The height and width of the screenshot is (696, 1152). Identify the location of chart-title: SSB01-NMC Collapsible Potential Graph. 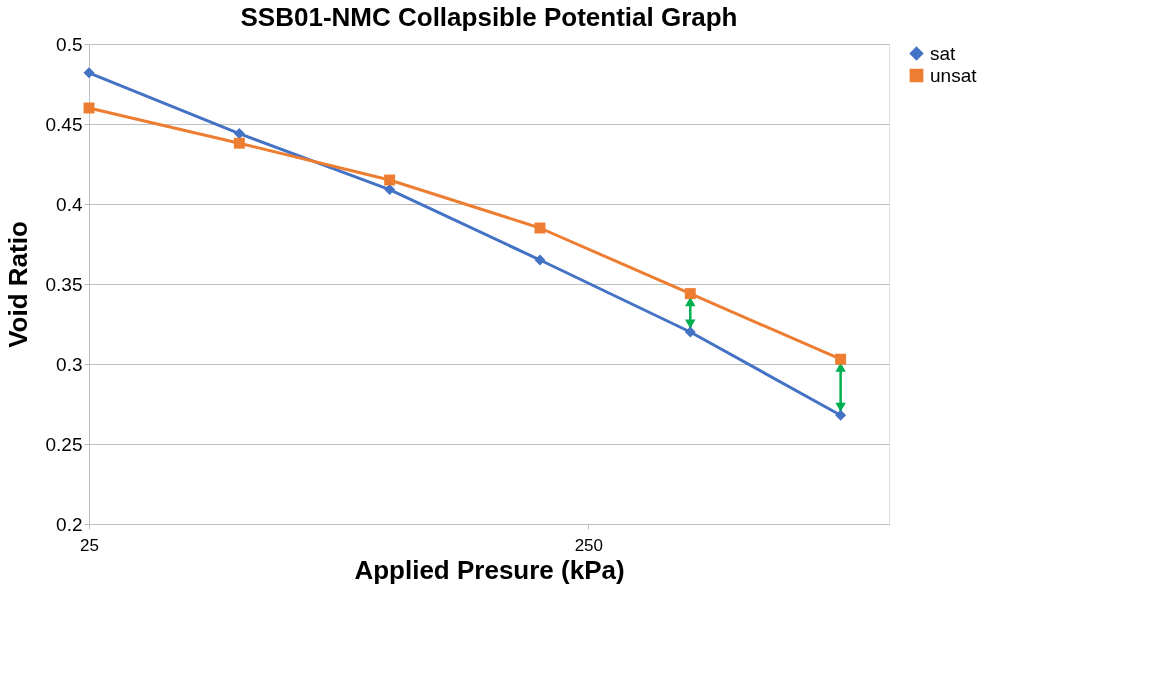
(489, 17).